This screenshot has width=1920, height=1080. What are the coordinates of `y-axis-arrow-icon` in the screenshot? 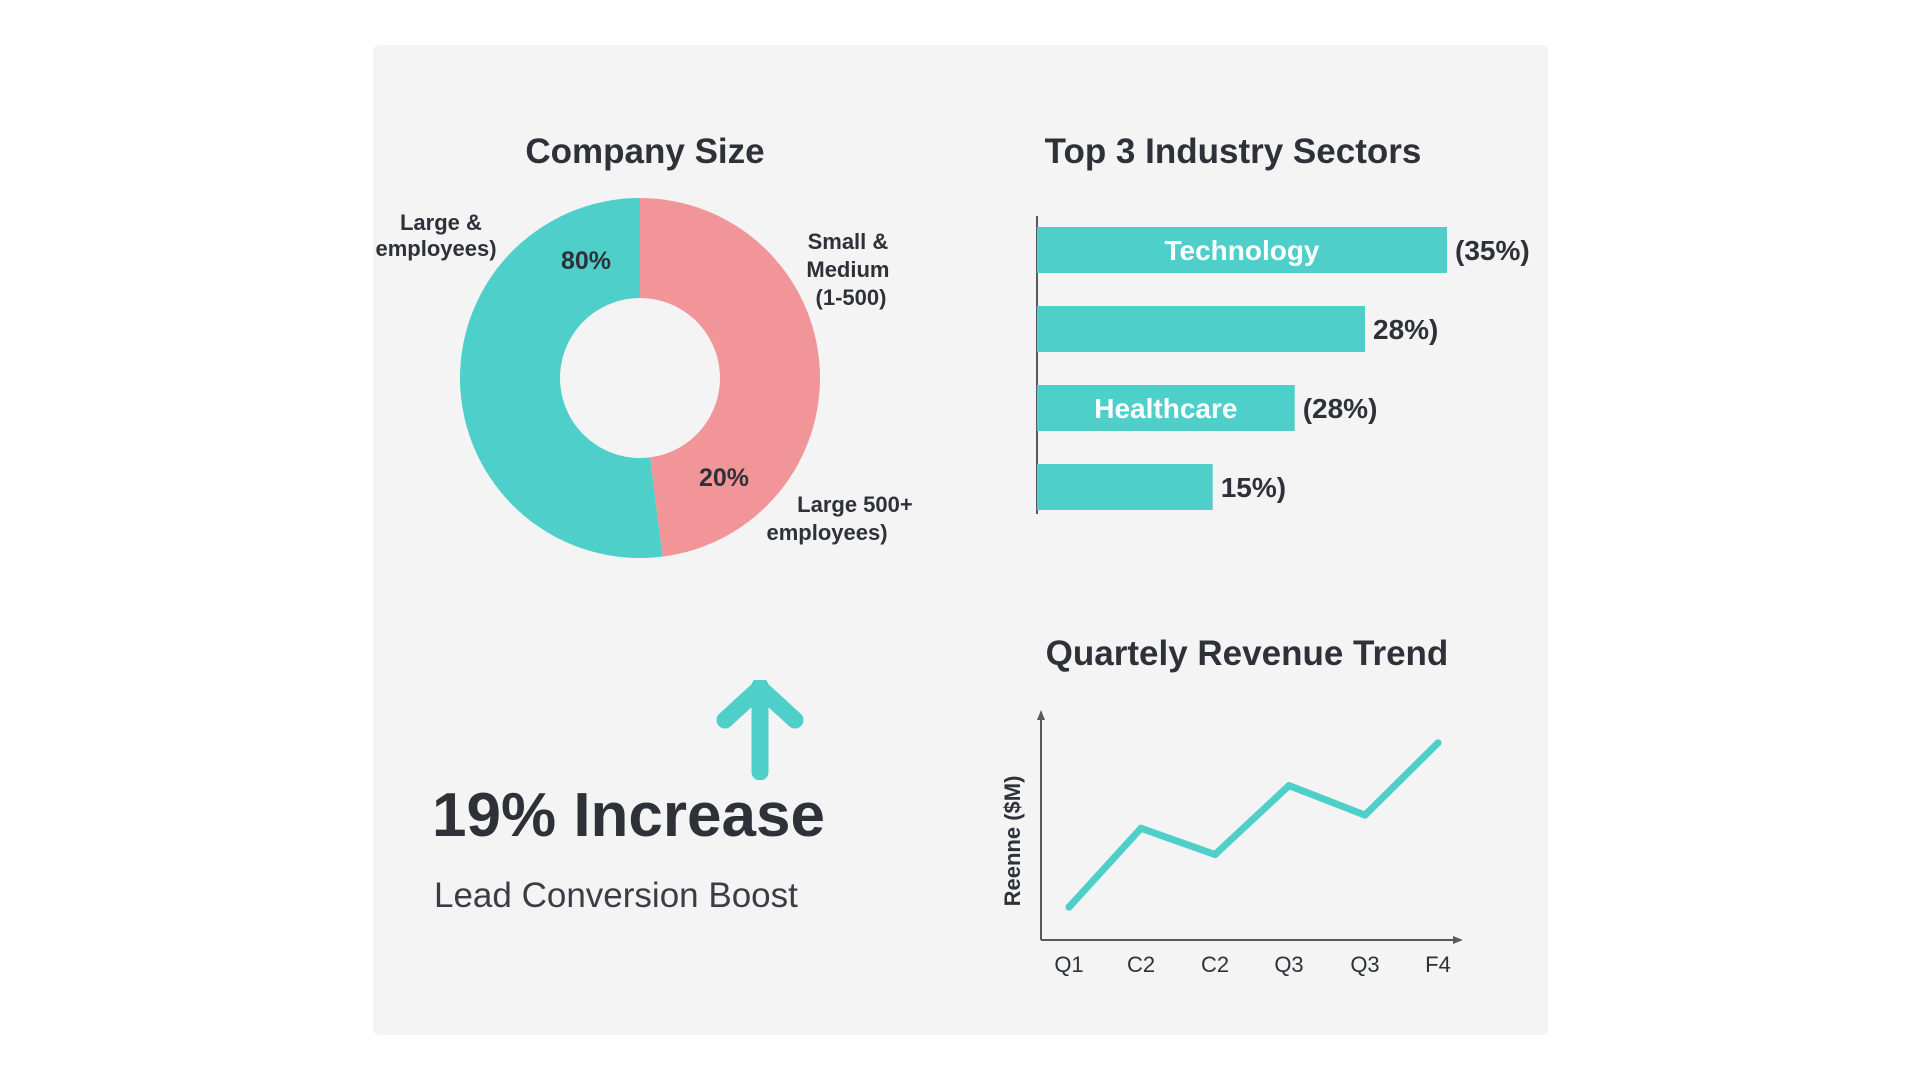 It's located at (1041, 715).